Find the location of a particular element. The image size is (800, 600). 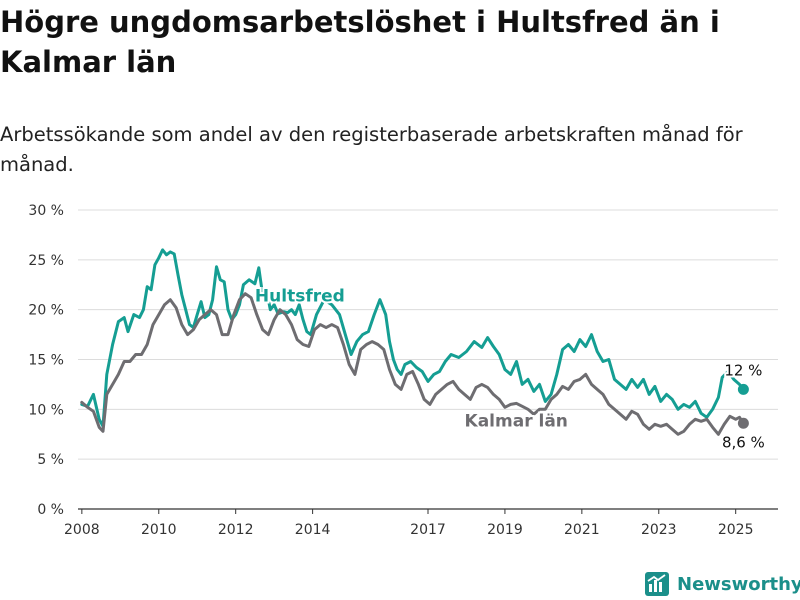

kalmar-end-label: 8,6 % is located at coordinates (743, 442).